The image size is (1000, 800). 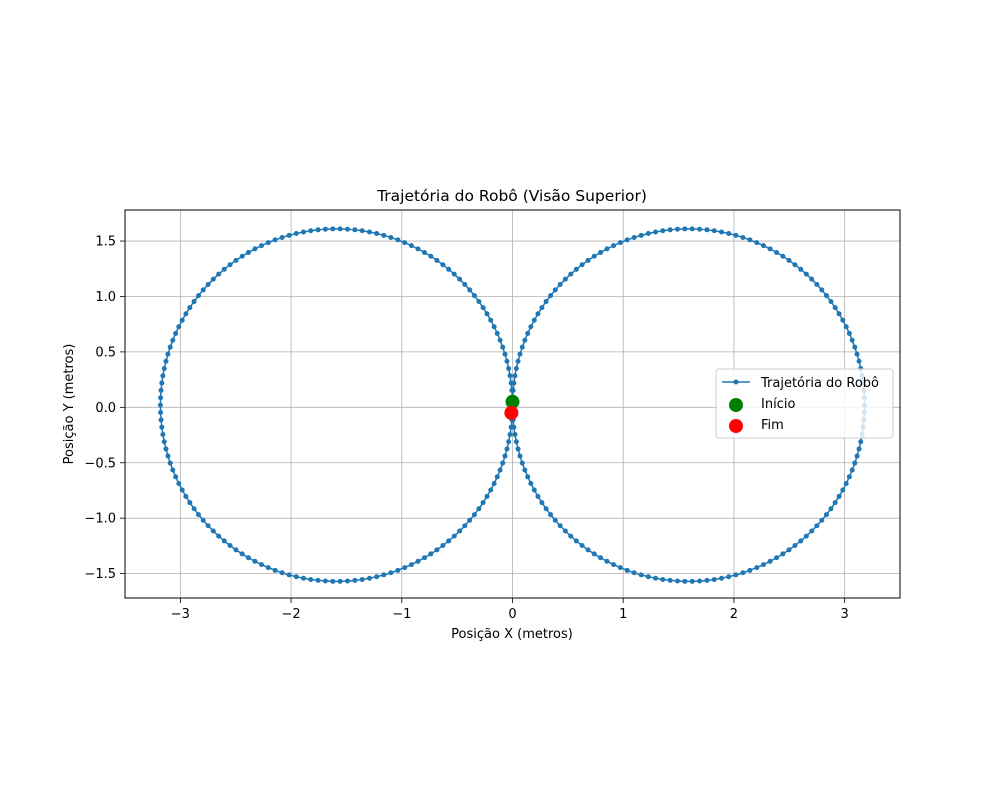 I want to click on legend-label-start: Início, so click(x=778, y=404).